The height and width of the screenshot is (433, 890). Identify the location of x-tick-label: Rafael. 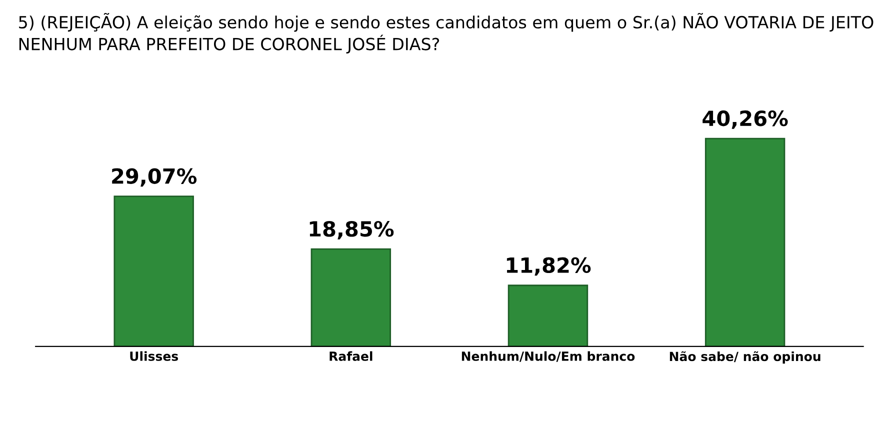
(351, 356).